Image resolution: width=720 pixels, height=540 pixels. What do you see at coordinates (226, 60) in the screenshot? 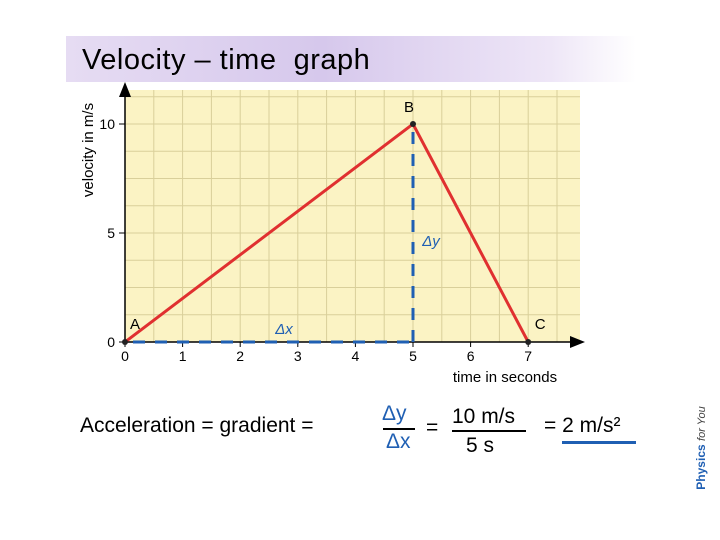
I see `page-title: Velocity – time graph` at bounding box center [226, 60].